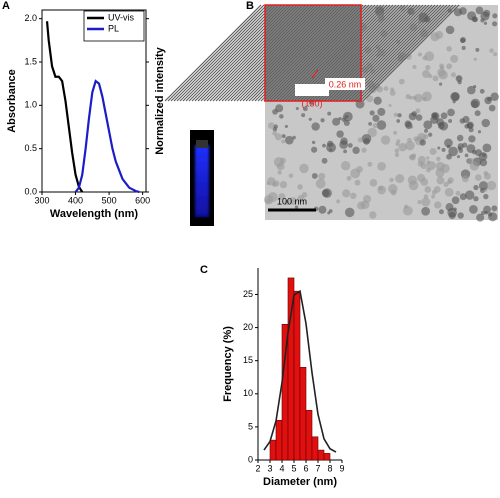 This screenshot has width=500, height=498. What do you see at coordinates (30, 18) in the screenshot?
I see `y-tick-label: 2.0` at bounding box center [30, 18].